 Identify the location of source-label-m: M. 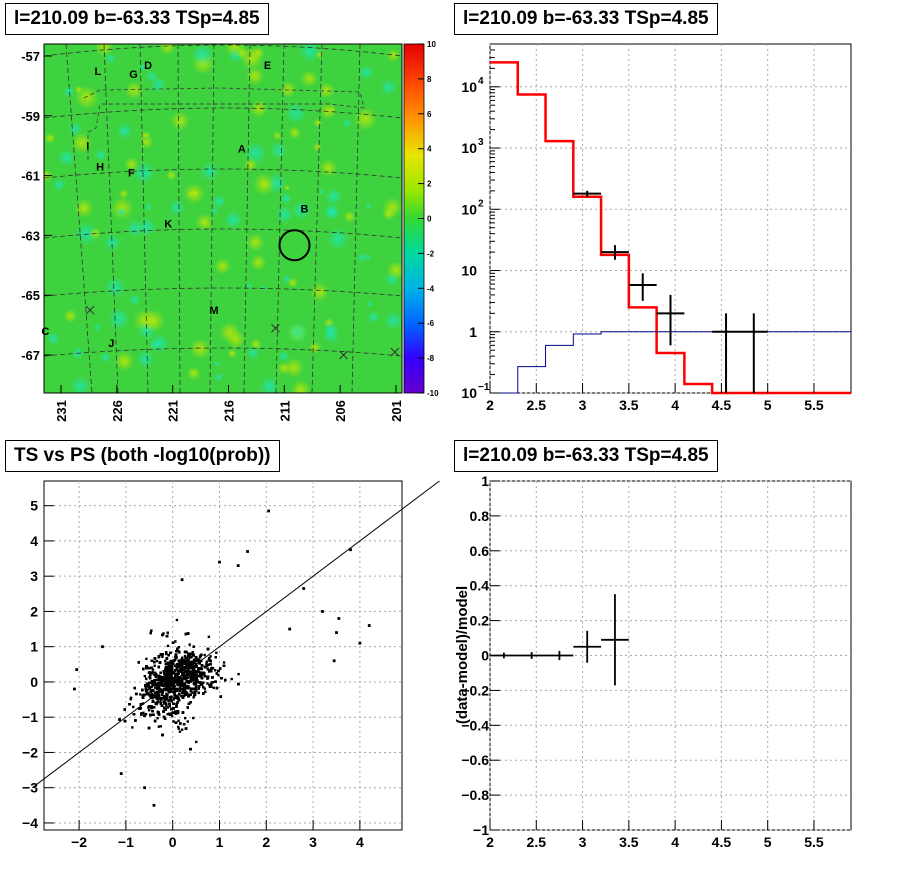
(213, 311).